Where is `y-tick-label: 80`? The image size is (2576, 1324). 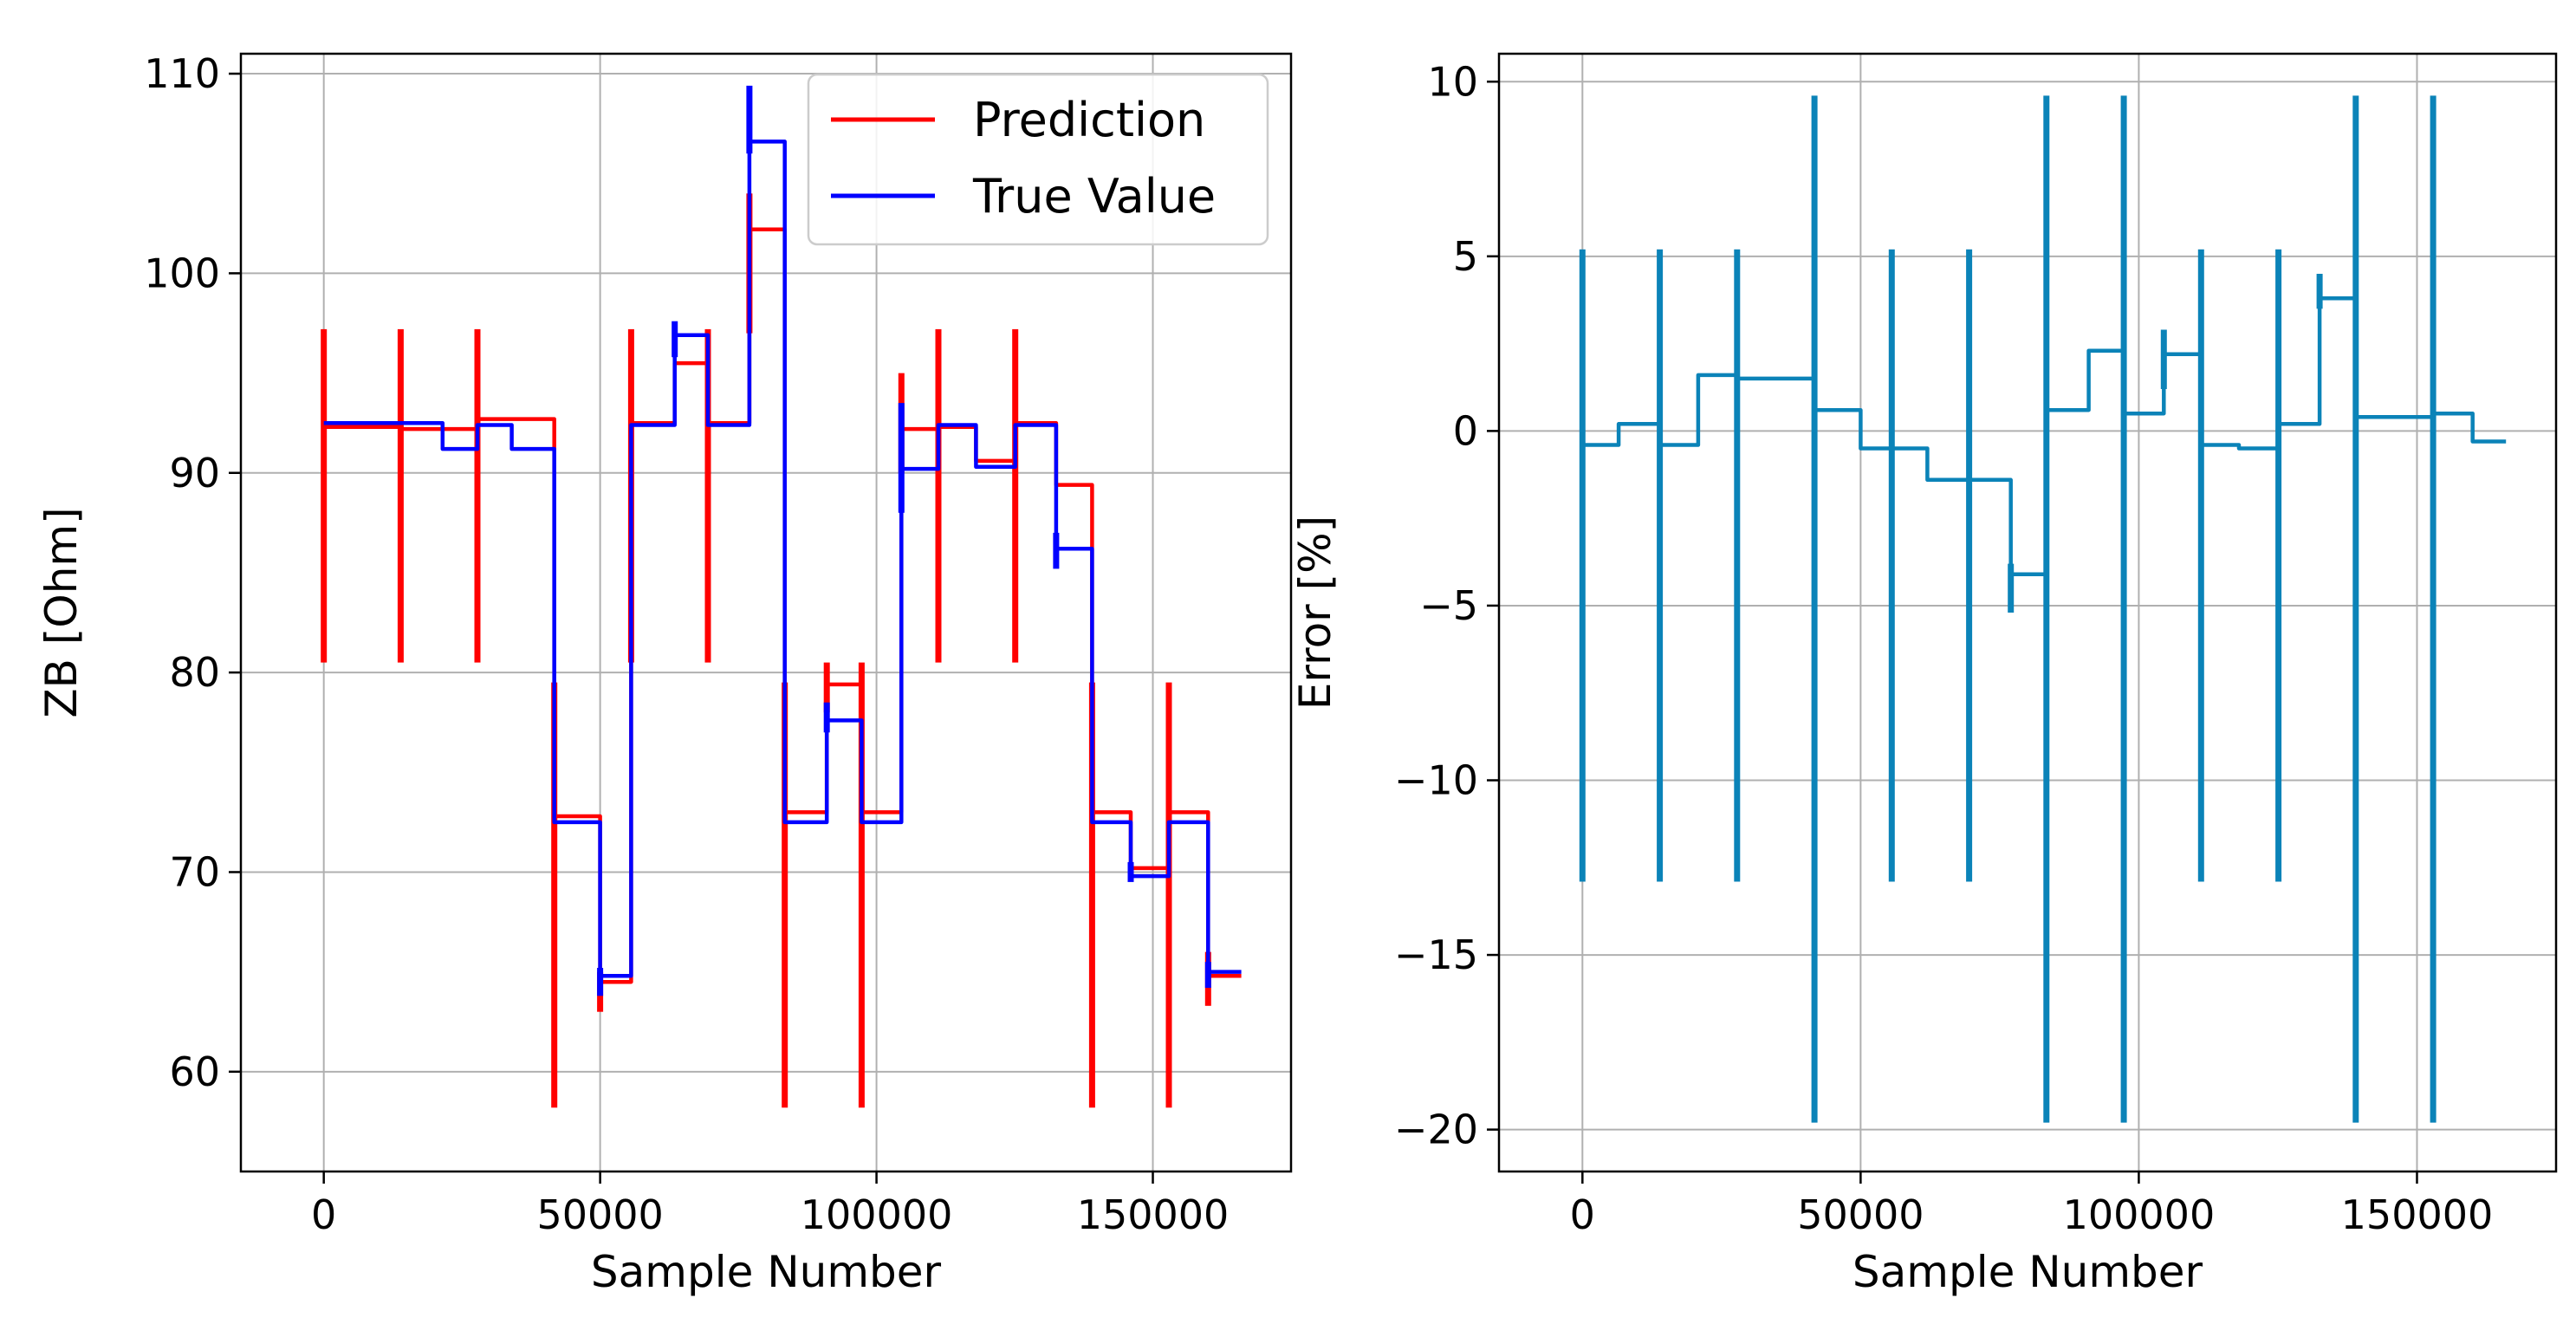 y-tick-label: 80 is located at coordinates (195, 672).